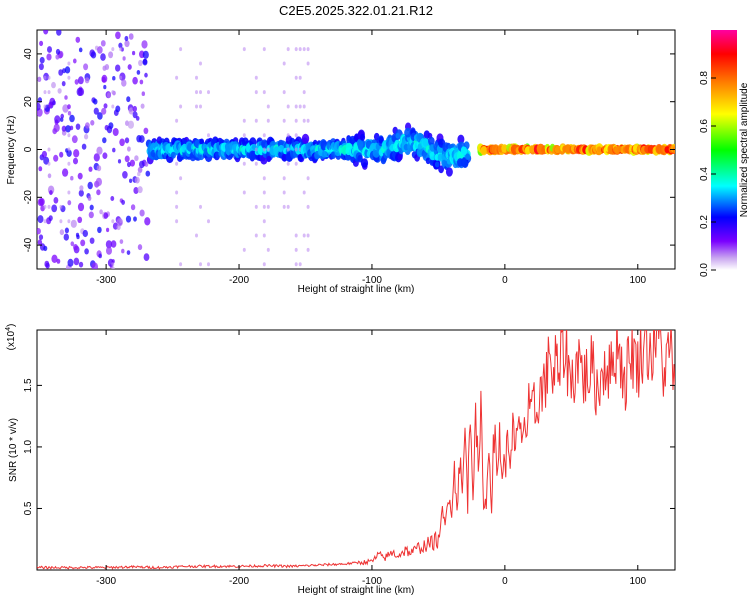  Describe the element at coordinates (28, 244) in the screenshot. I see `y-tick-label: -40` at that location.